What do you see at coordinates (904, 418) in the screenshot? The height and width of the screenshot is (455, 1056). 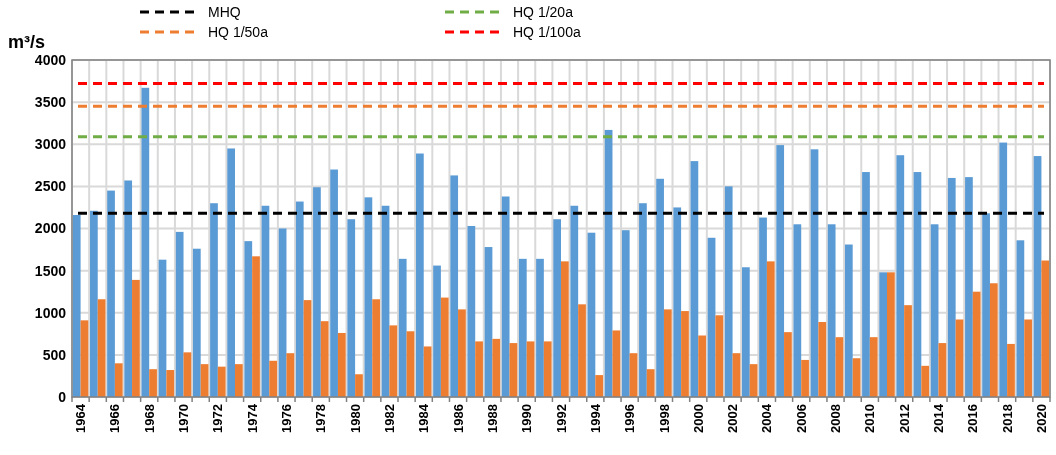 I see `x-tick-label: 2012` at bounding box center [904, 418].